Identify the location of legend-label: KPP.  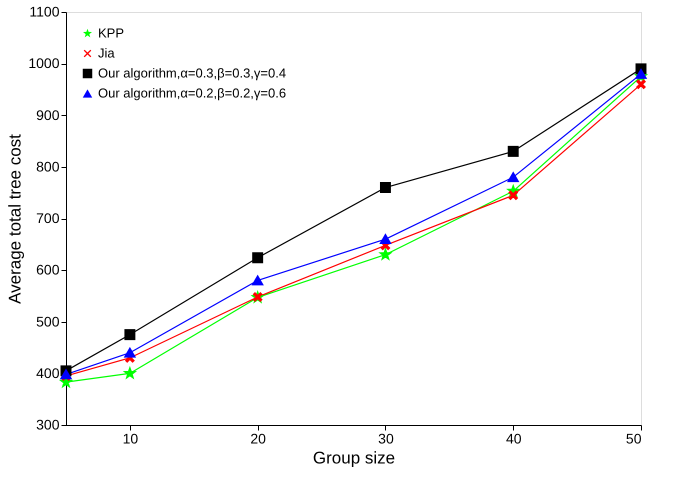
(111, 33).